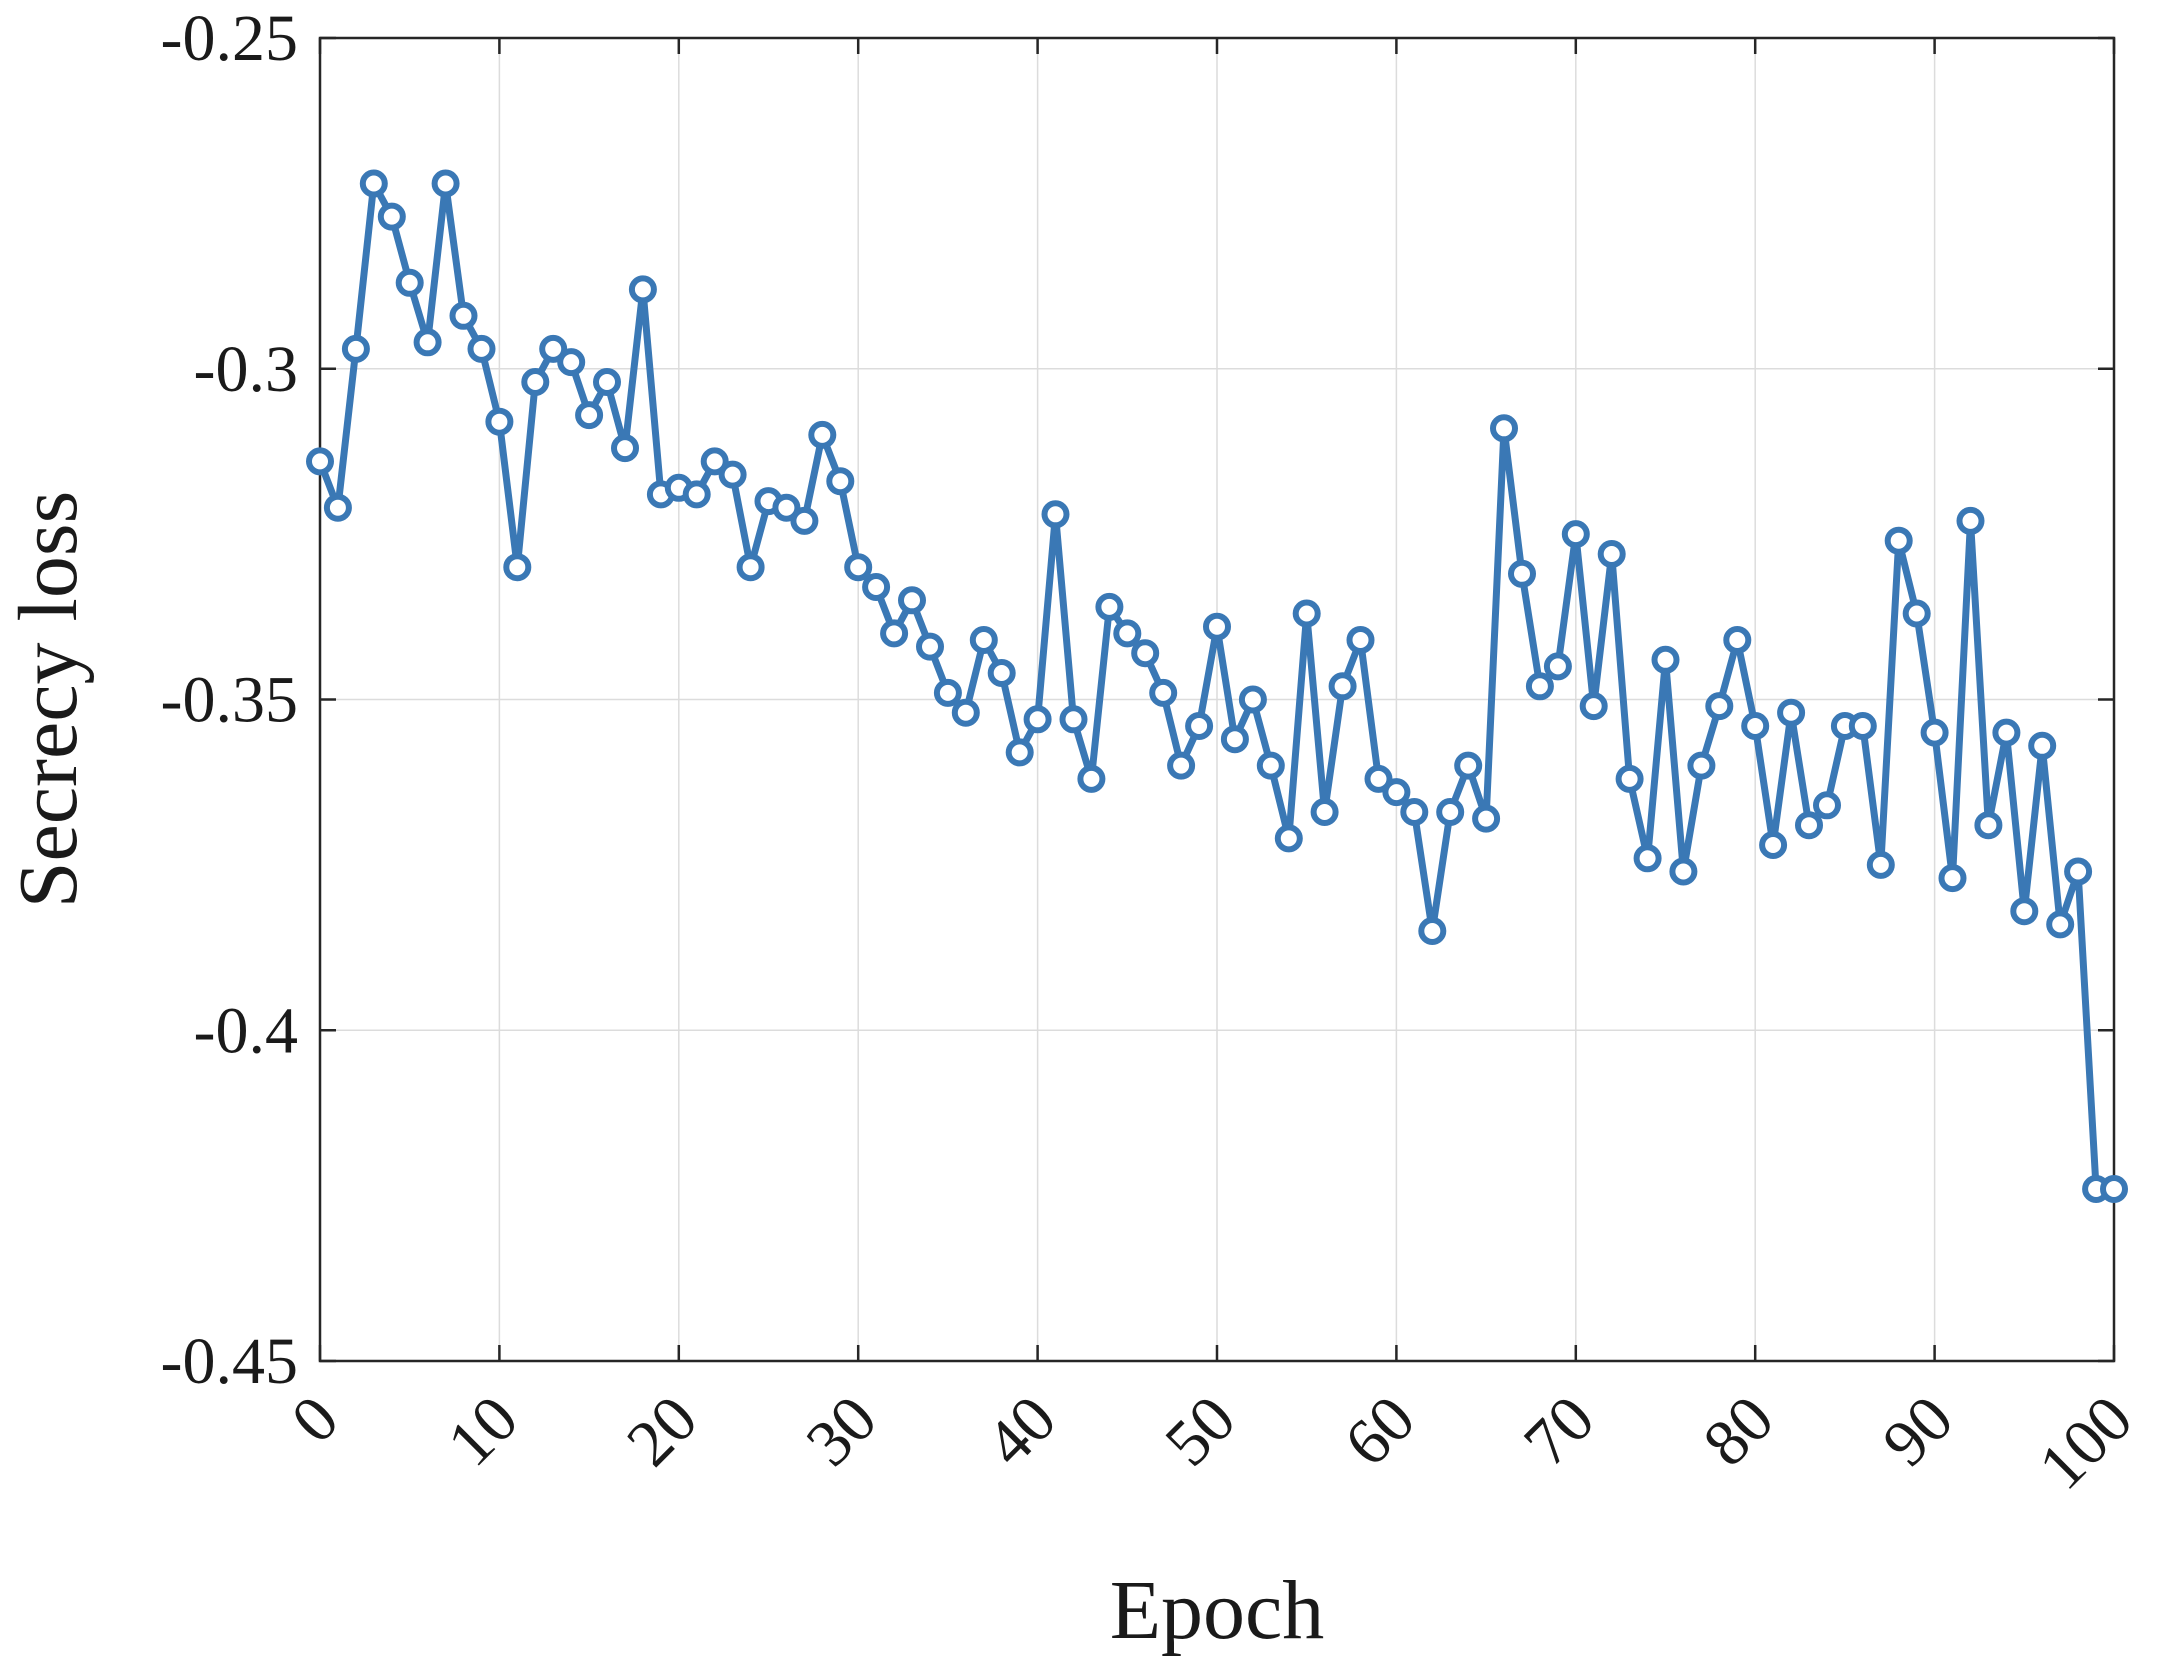 The height and width of the screenshot is (1663, 2162). What do you see at coordinates (2086, 1443) in the screenshot?
I see `x-tick-label: 100` at bounding box center [2086, 1443].